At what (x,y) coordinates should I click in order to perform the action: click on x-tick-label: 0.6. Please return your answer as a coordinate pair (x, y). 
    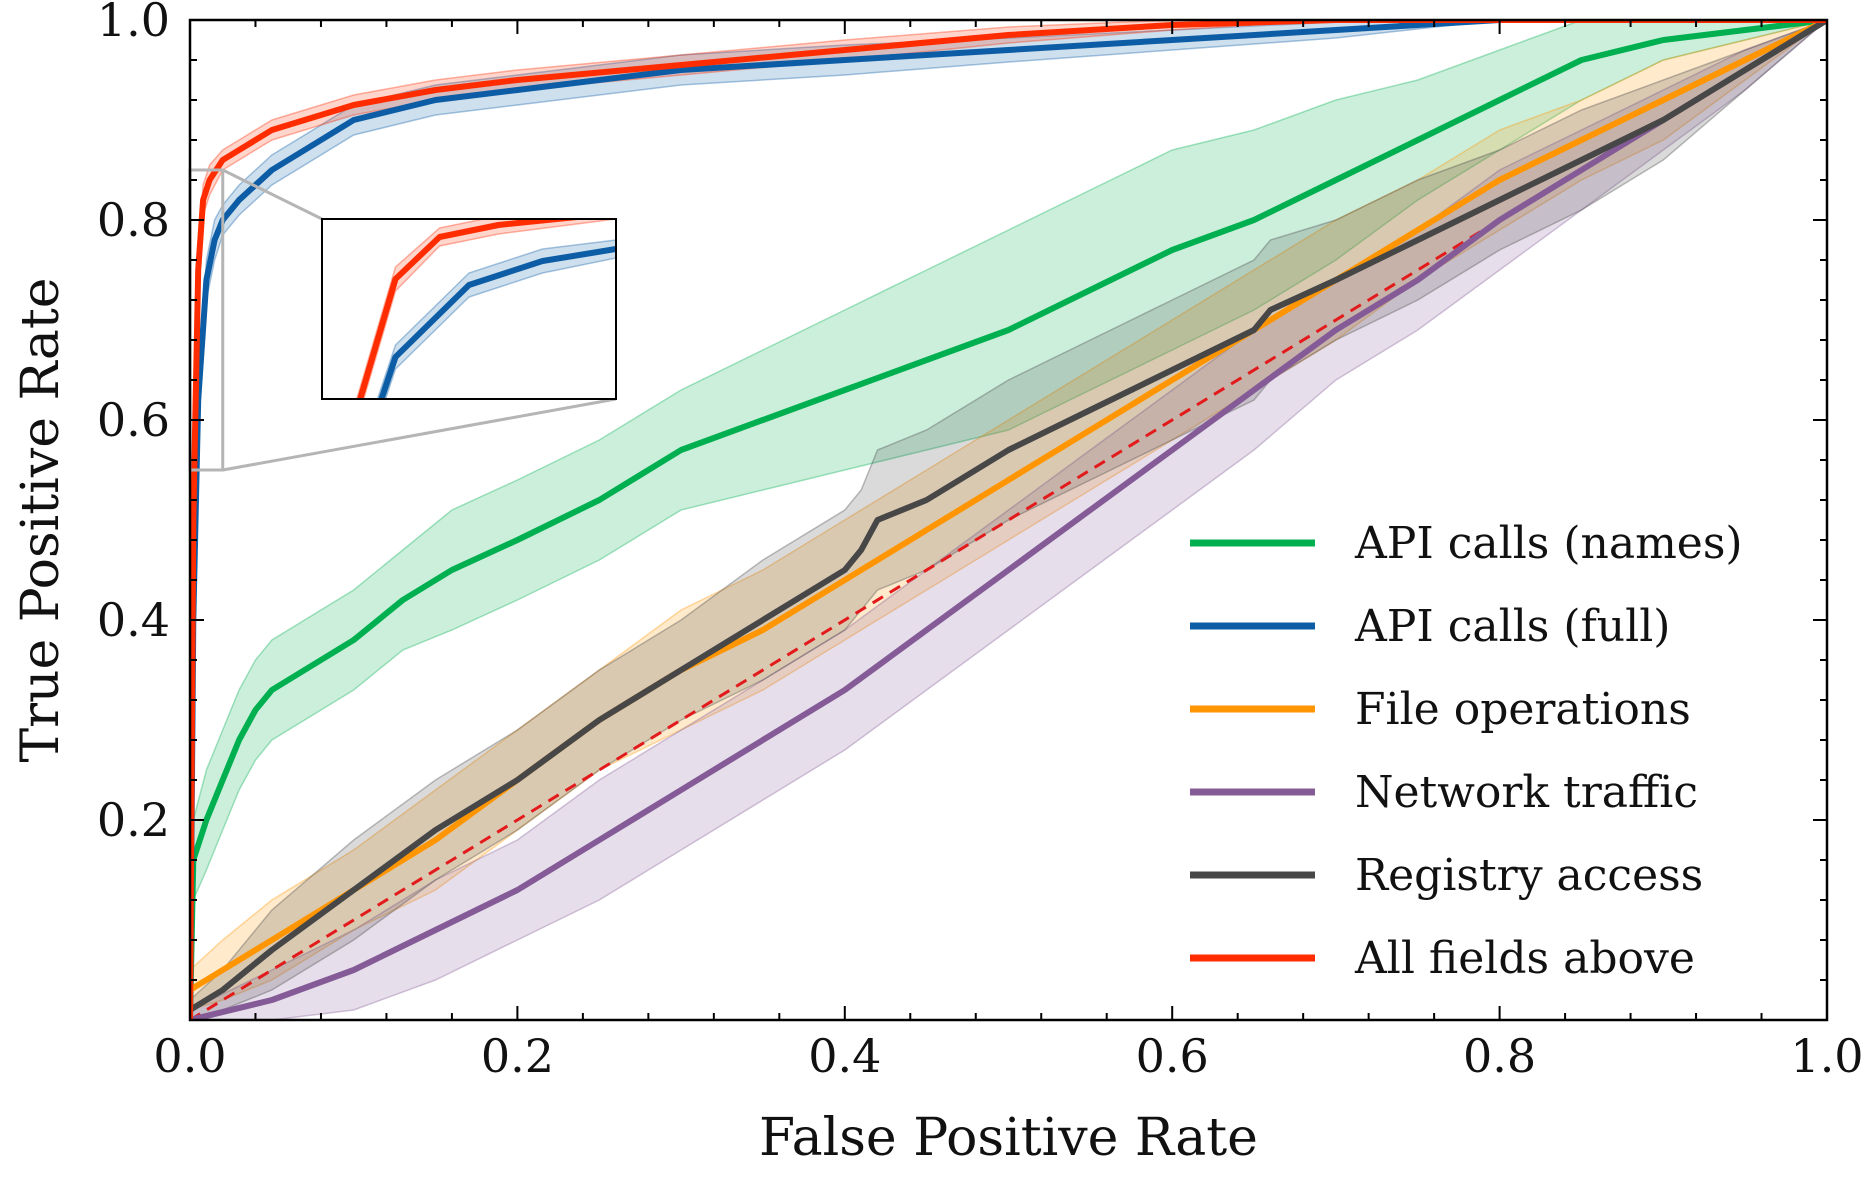
    Looking at the image, I should click on (1172, 1056).